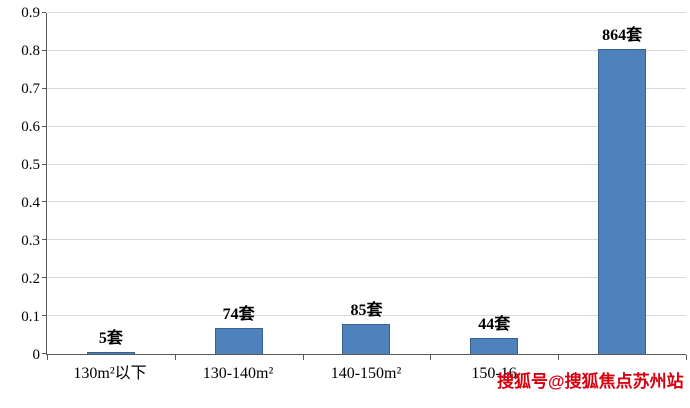 The height and width of the screenshot is (408, 690). Describe the element at coordinates (366, 311) in the screenshot. I see `bar-value-label: 85套` at that location.